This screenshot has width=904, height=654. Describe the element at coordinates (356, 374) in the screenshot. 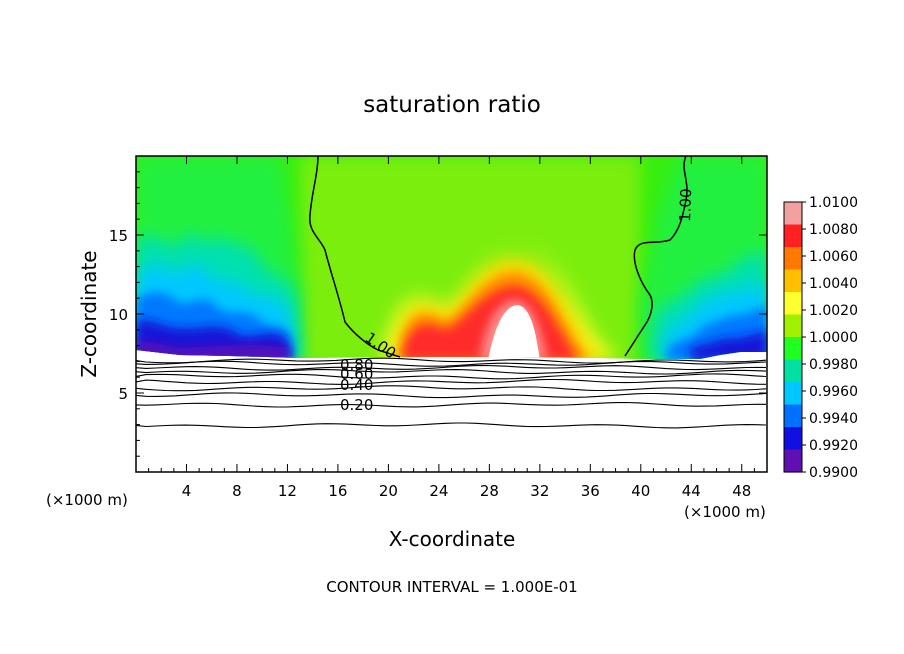

I see `contour-label-0-60: 0.60` at that location.